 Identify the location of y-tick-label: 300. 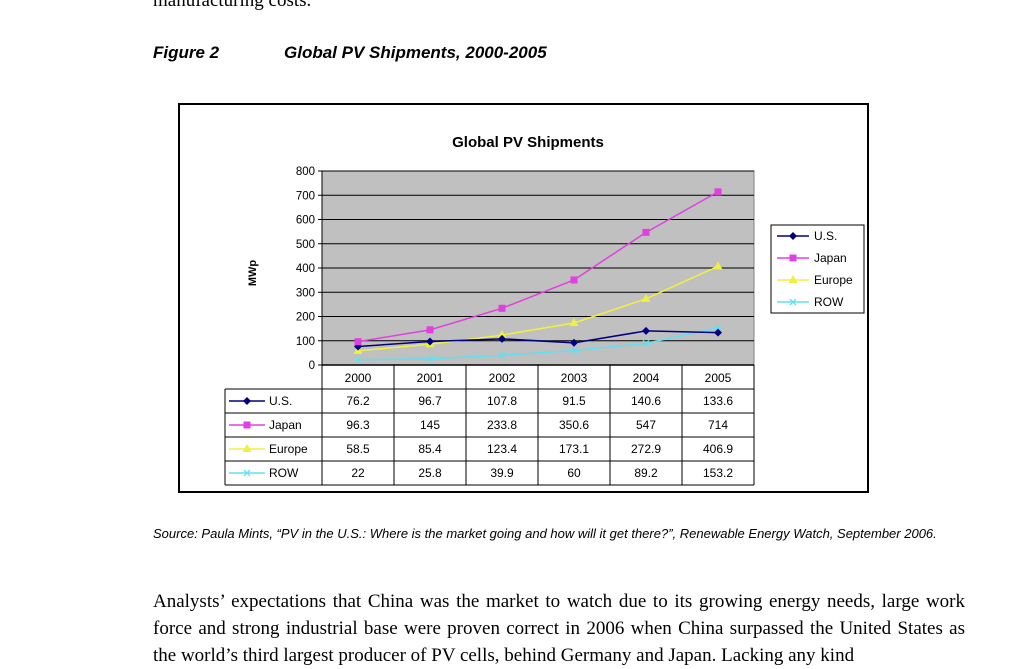
(305, 293).